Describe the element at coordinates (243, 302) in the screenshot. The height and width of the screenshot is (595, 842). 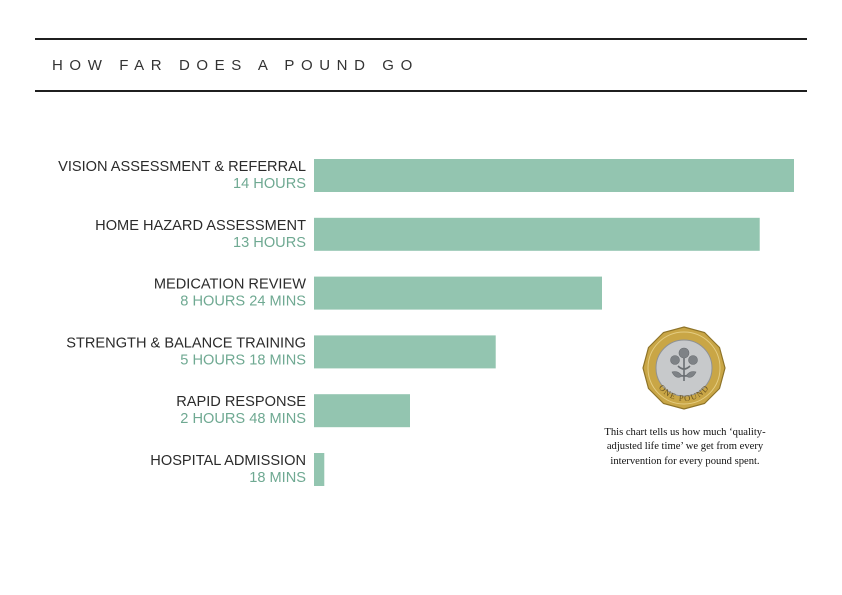
I see `bar-value-label: 8 HOURS 24 MINS` at that location.